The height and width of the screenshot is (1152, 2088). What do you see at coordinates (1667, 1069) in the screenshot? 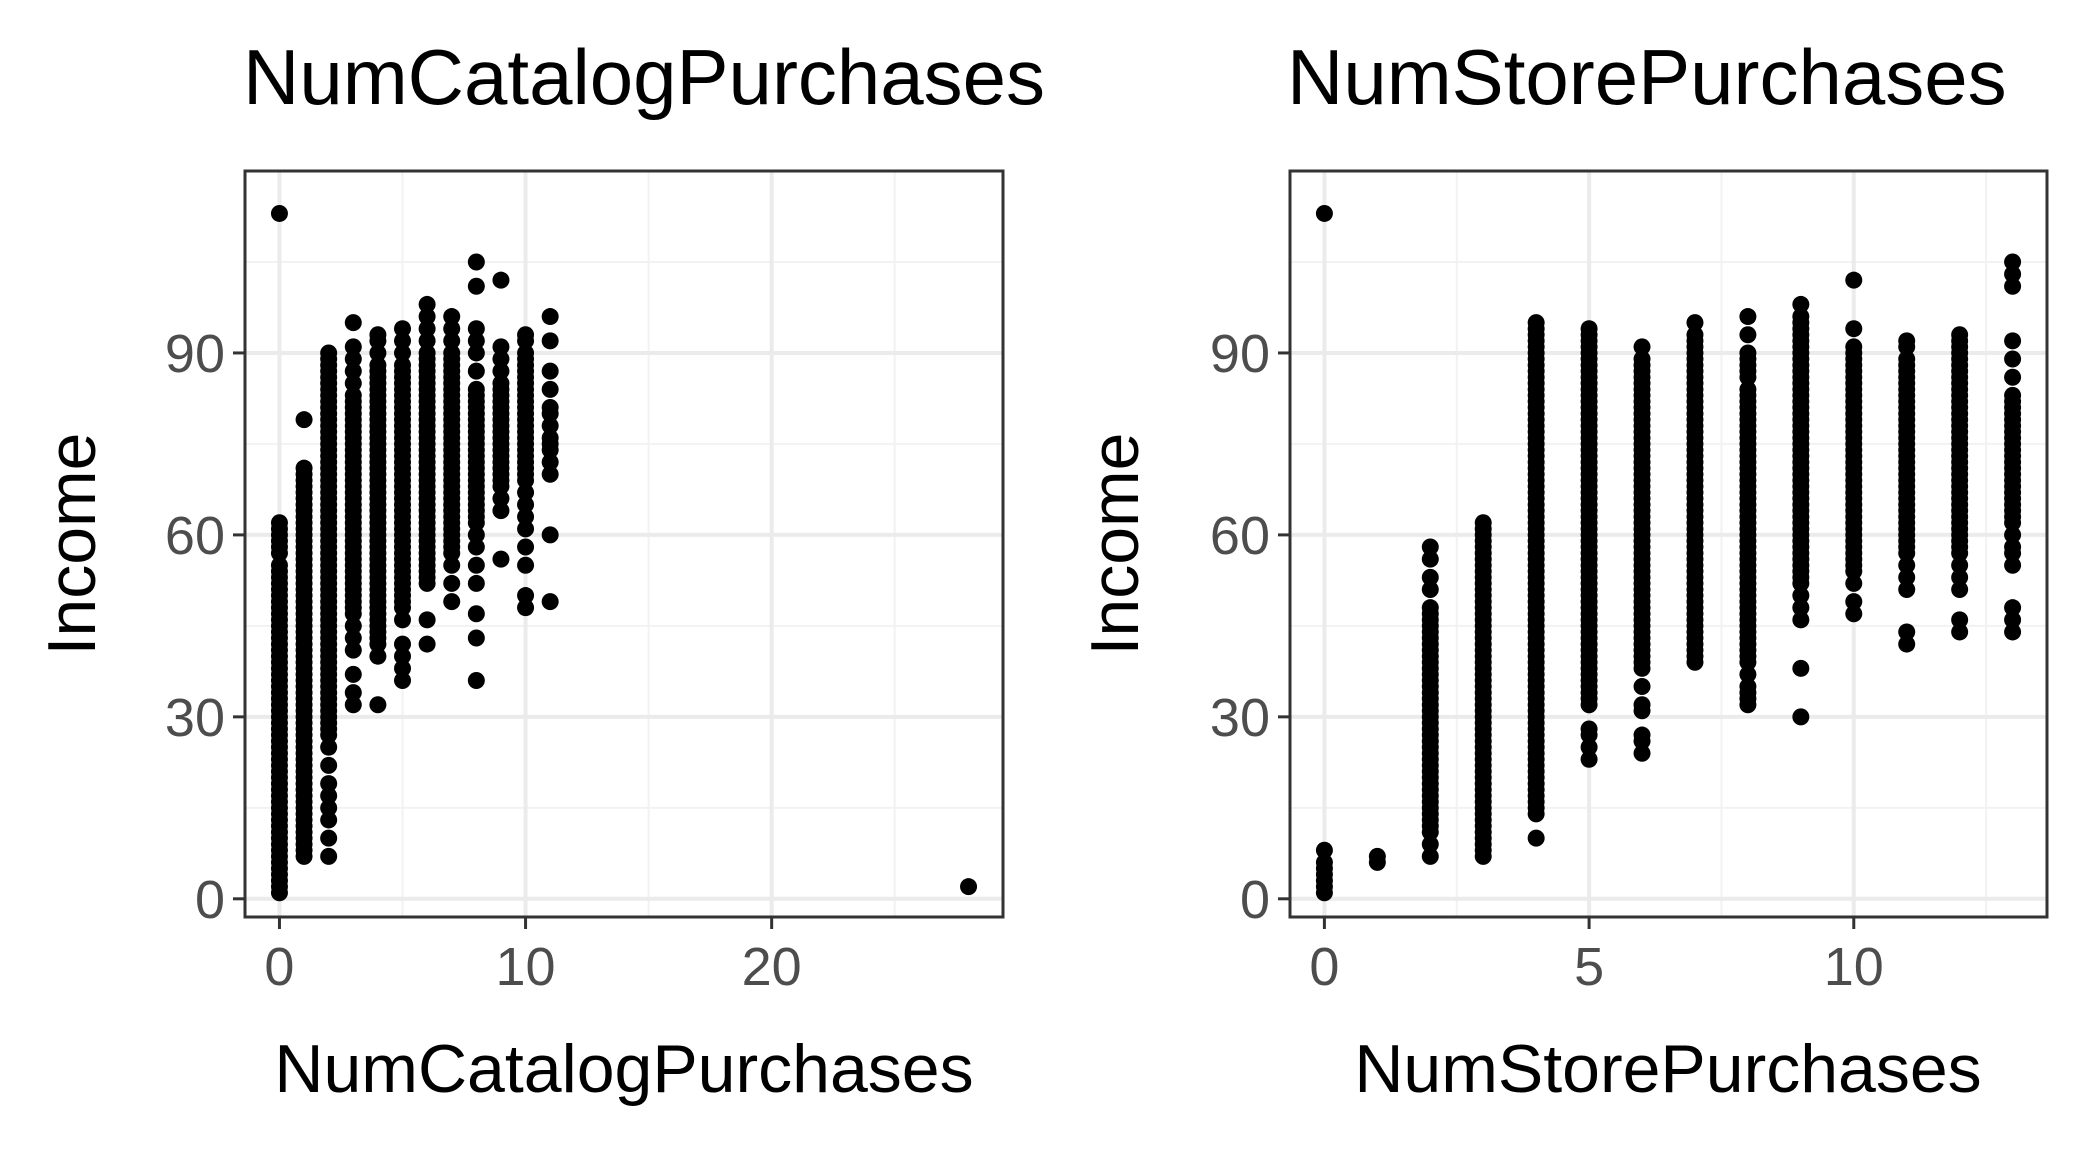
I see `x-axis-title-store: NumStorePurchases` at bounding box center [1667, 1069].